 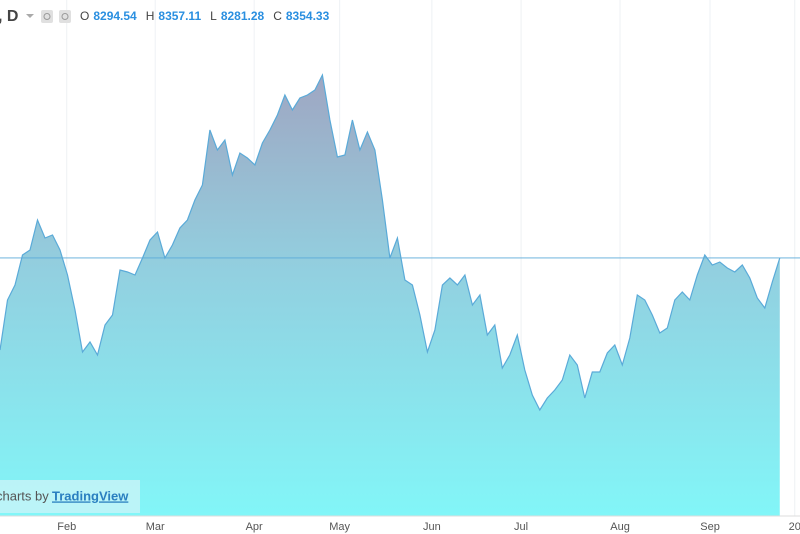 I want to click on x-tick-label: Aug, so click(x=620, y=527).